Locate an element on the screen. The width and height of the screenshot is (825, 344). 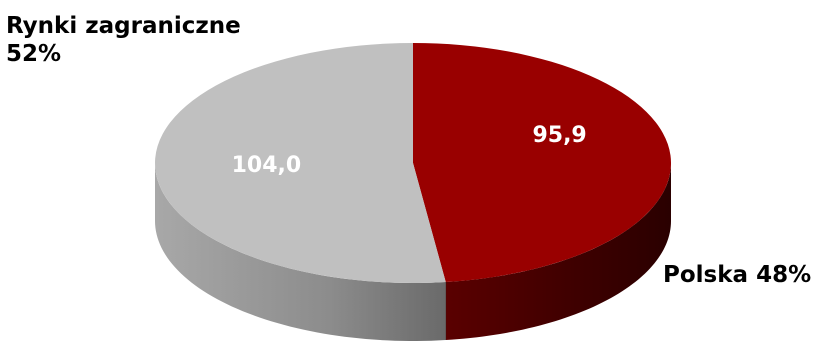
legend-label-poland: Polska 48% is located at coordinates (737, 275).